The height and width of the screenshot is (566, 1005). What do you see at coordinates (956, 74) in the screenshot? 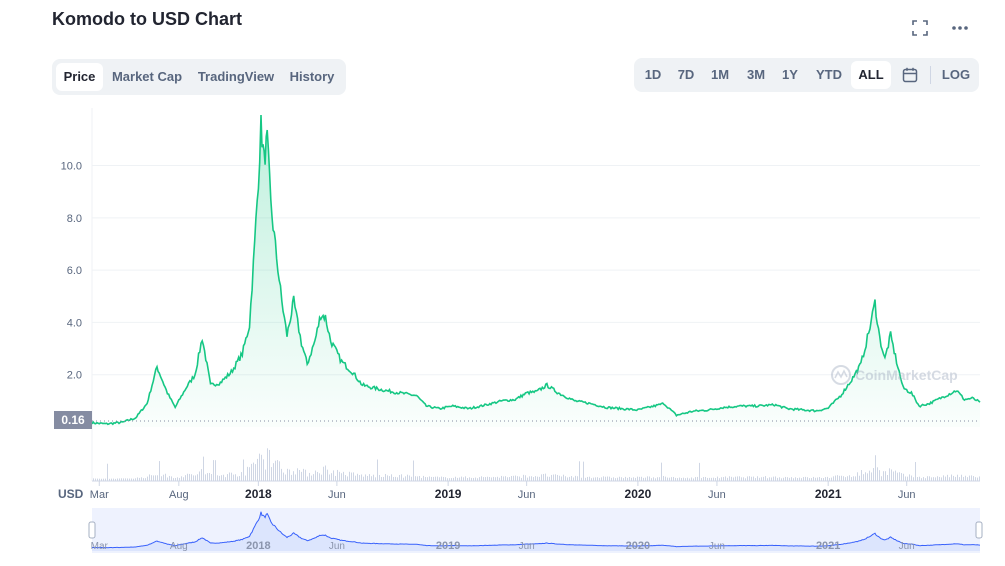
I see `log-toggle-button: LOG` at bounding box center [956, 74].